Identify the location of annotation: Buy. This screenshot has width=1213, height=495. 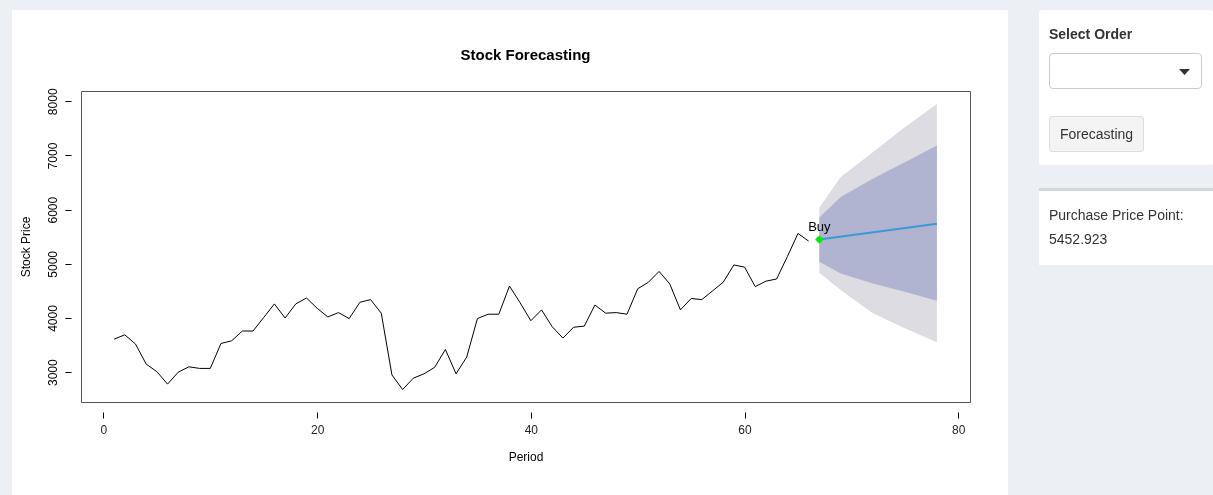
(820, 227).